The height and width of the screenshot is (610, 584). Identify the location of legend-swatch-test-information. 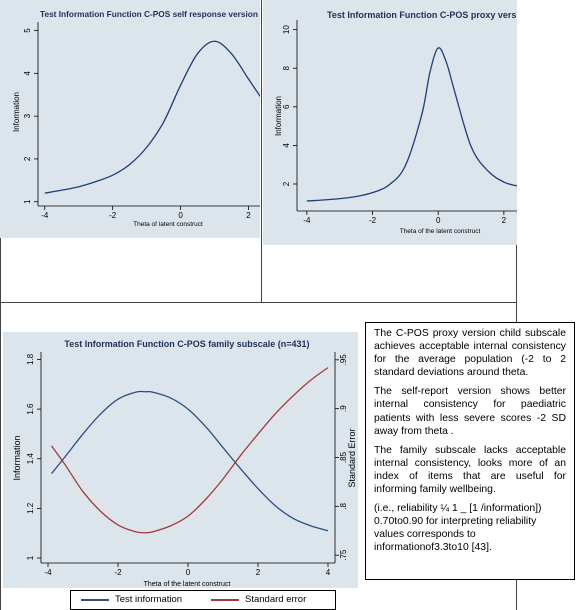
(95, 600).